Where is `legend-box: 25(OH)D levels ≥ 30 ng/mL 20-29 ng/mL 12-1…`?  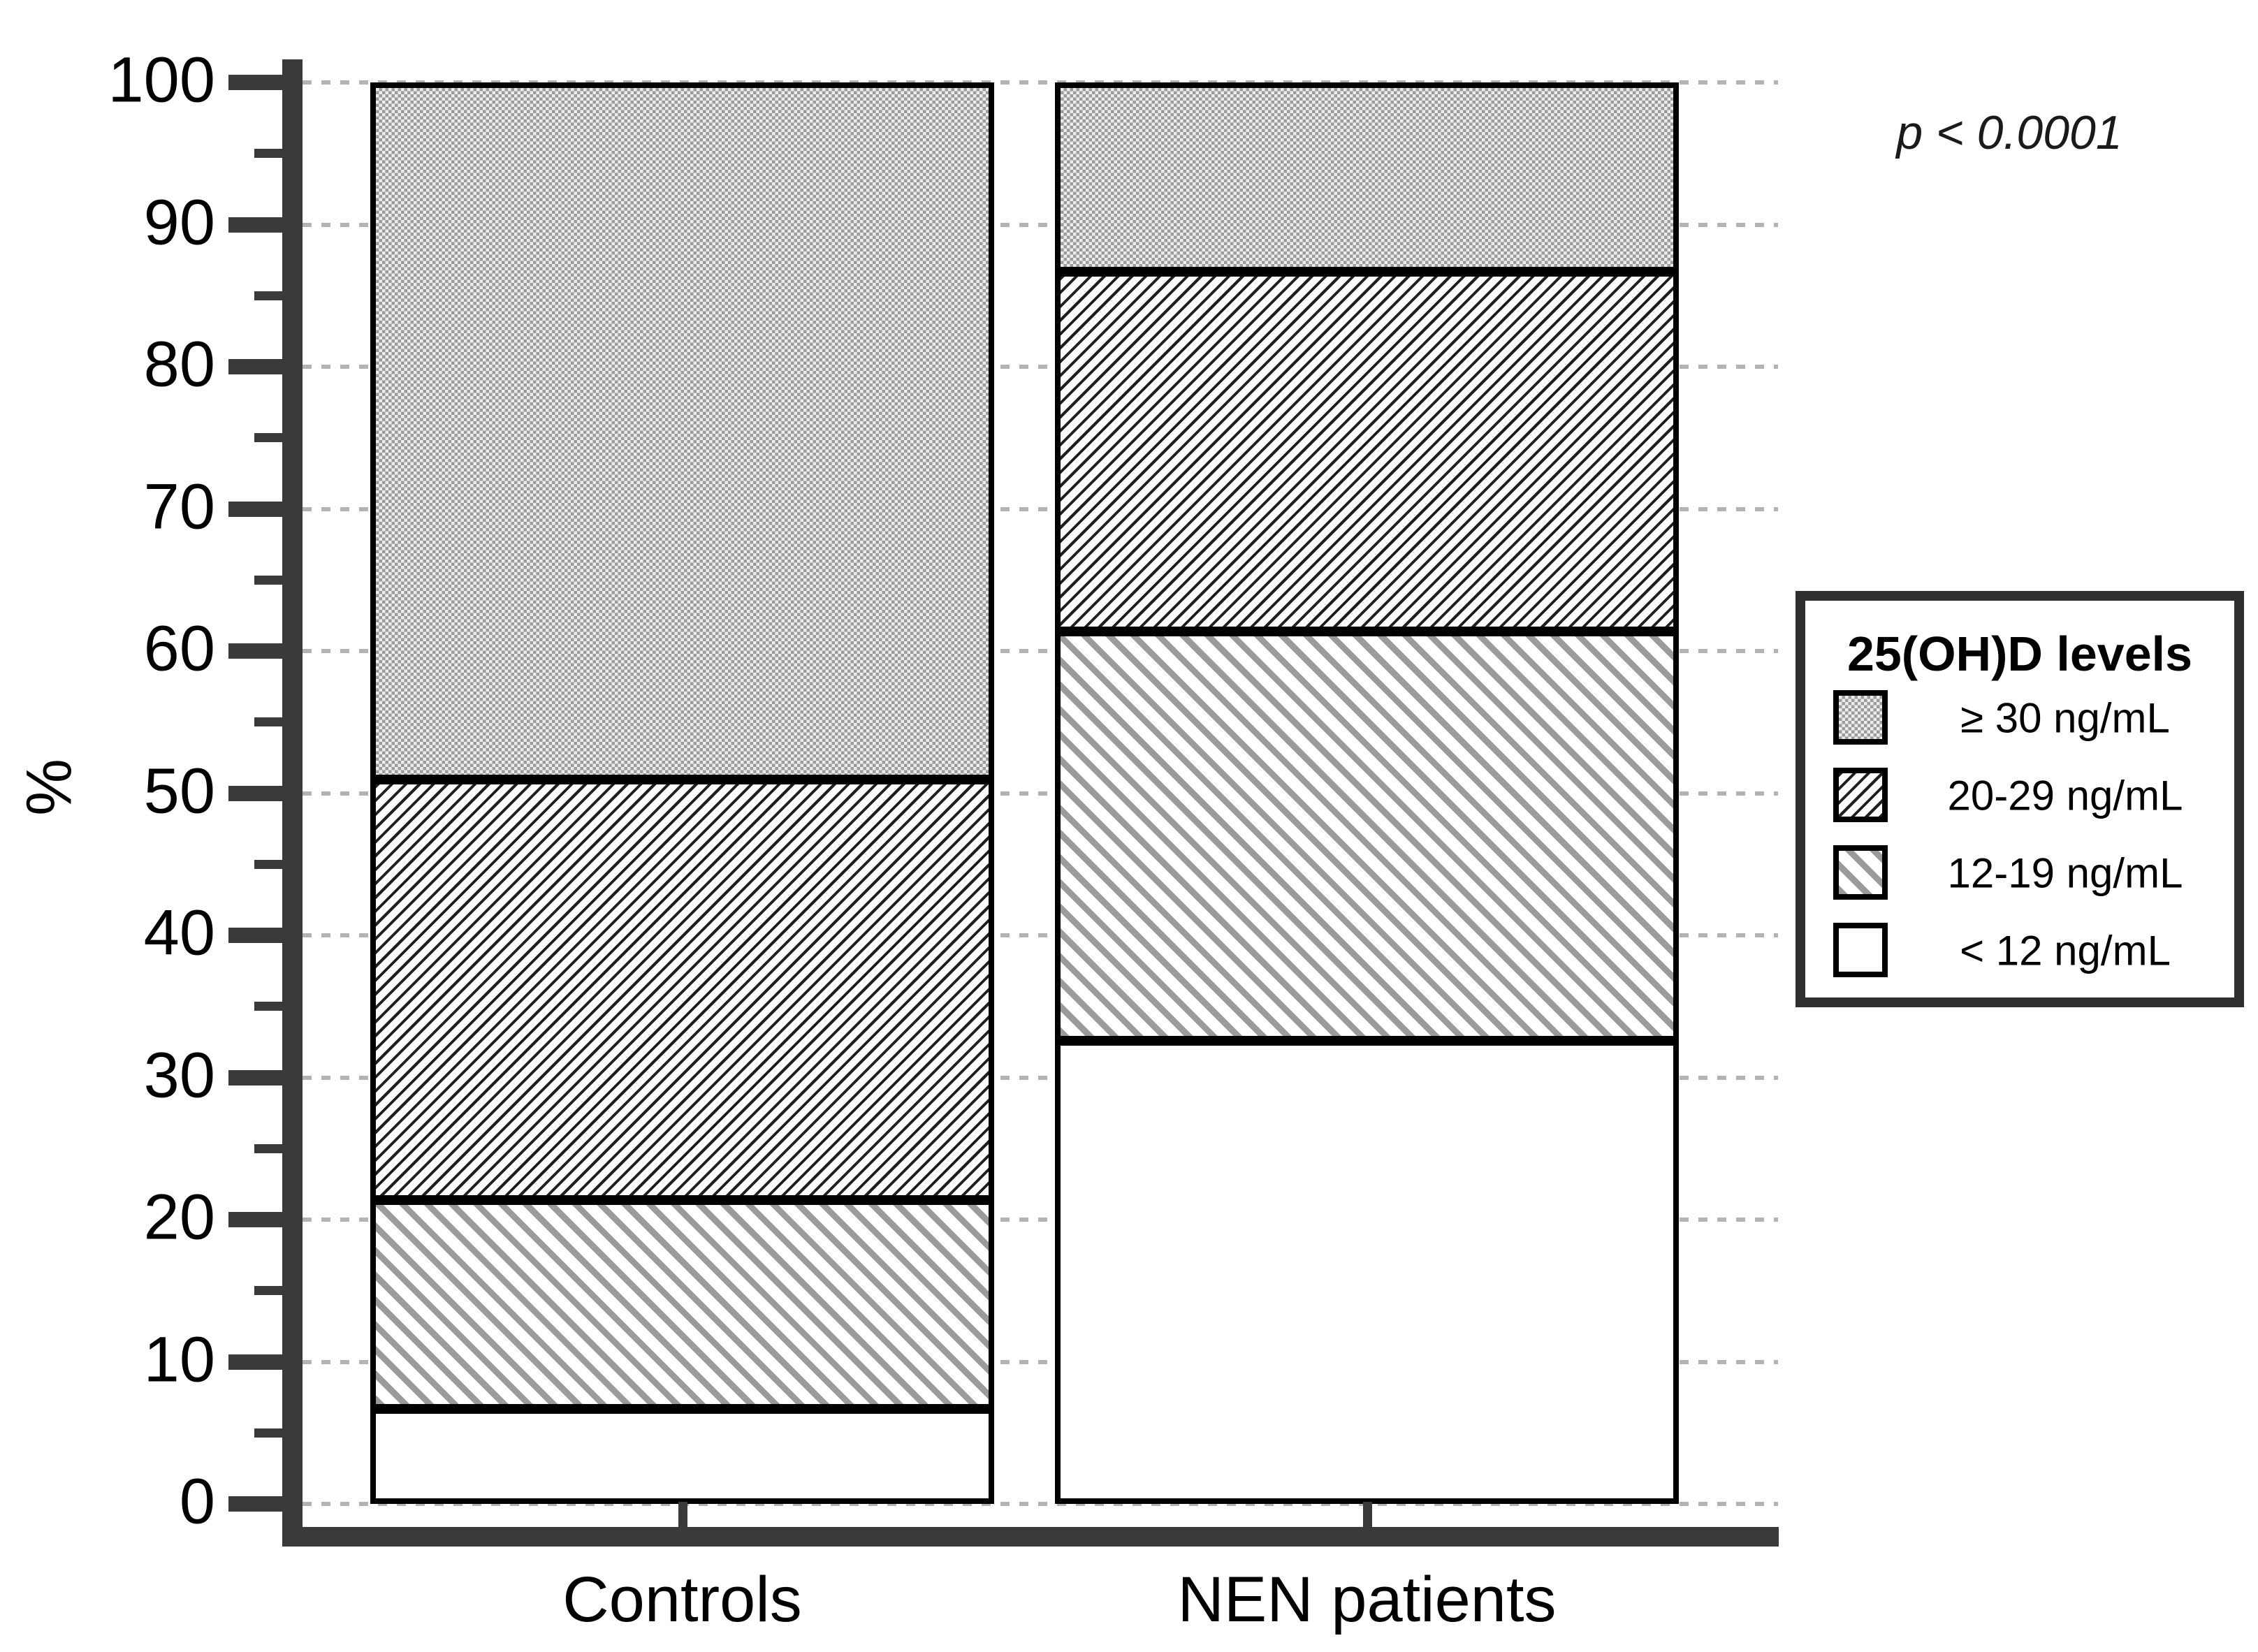
legend-box: 25(OH)D levels ≥ 30 ng/mL 20-29 ng/mL 12-1… is located at coordinates (2020, 799).